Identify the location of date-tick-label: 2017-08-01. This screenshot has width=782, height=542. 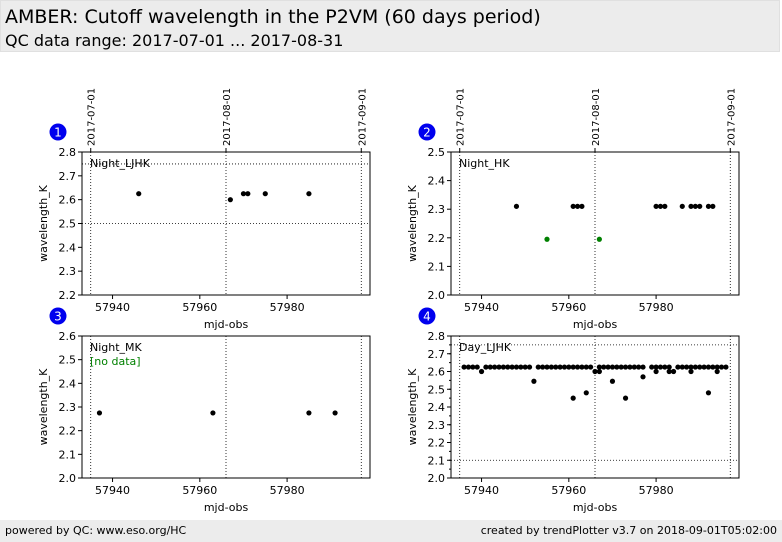
(227, 117).